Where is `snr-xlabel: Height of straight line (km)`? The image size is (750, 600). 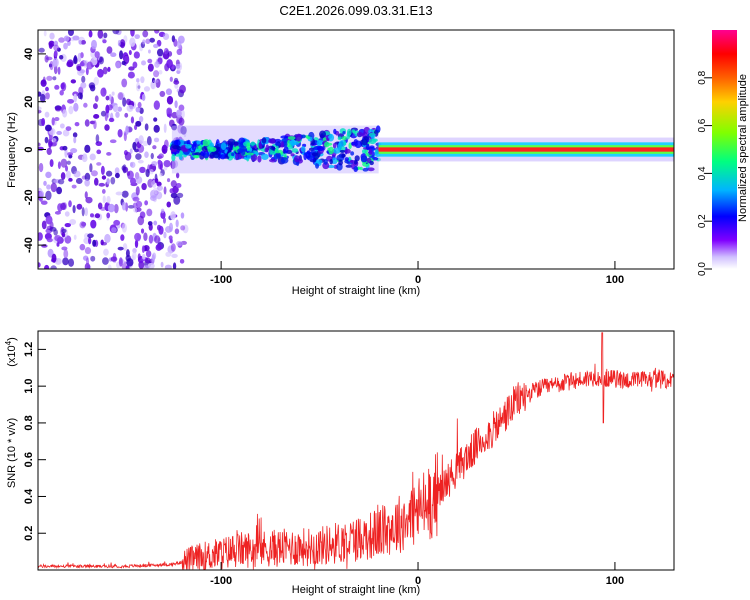 snr-xlabel: Height of straight line (km) is located at coordinates (356, 590).